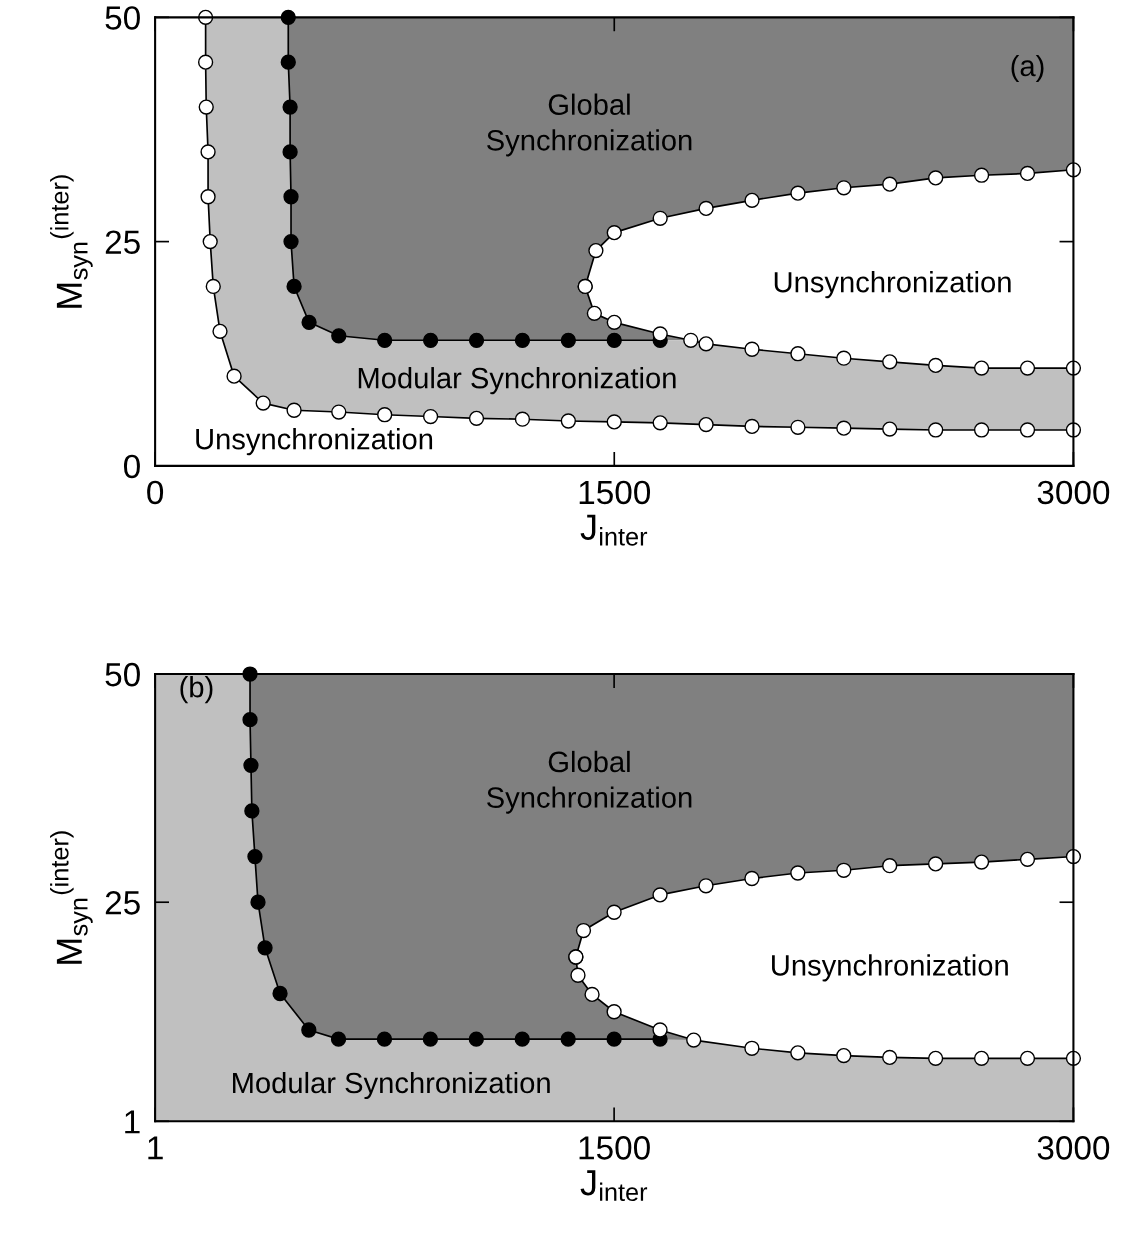 This screenshot has width=1124, height=1239. Describe the element at coordinates (155, 1148) in the screenshot. I see `x-tick-label: 1` at that location.